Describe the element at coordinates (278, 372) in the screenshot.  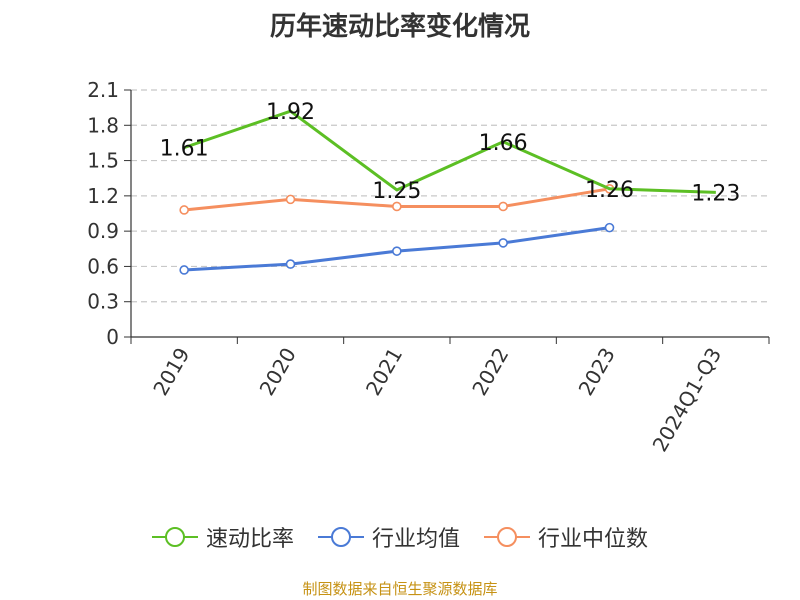
I see `x-tick-label: 2020` at that location.